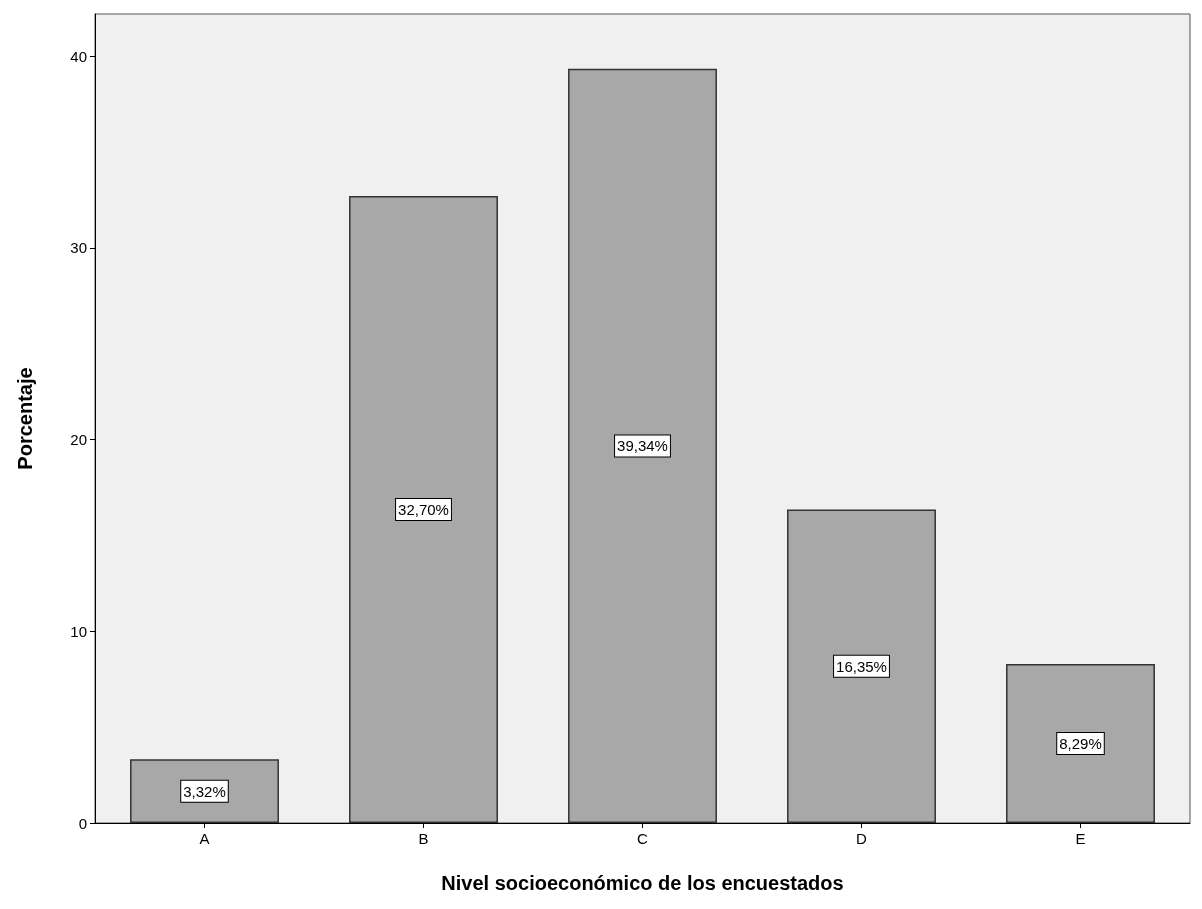 This screenshot has width=1202, height=909. What do you see at coordinates (82, 823) in the screenshot?
I see `y-tick-label: 0` at bounding box center [82, 823].